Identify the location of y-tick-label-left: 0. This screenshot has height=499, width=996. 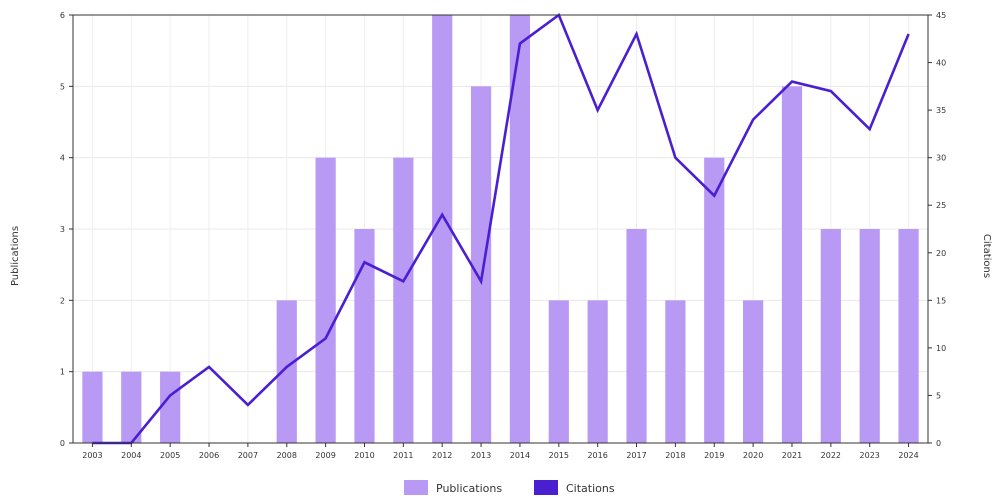
(62, 443).